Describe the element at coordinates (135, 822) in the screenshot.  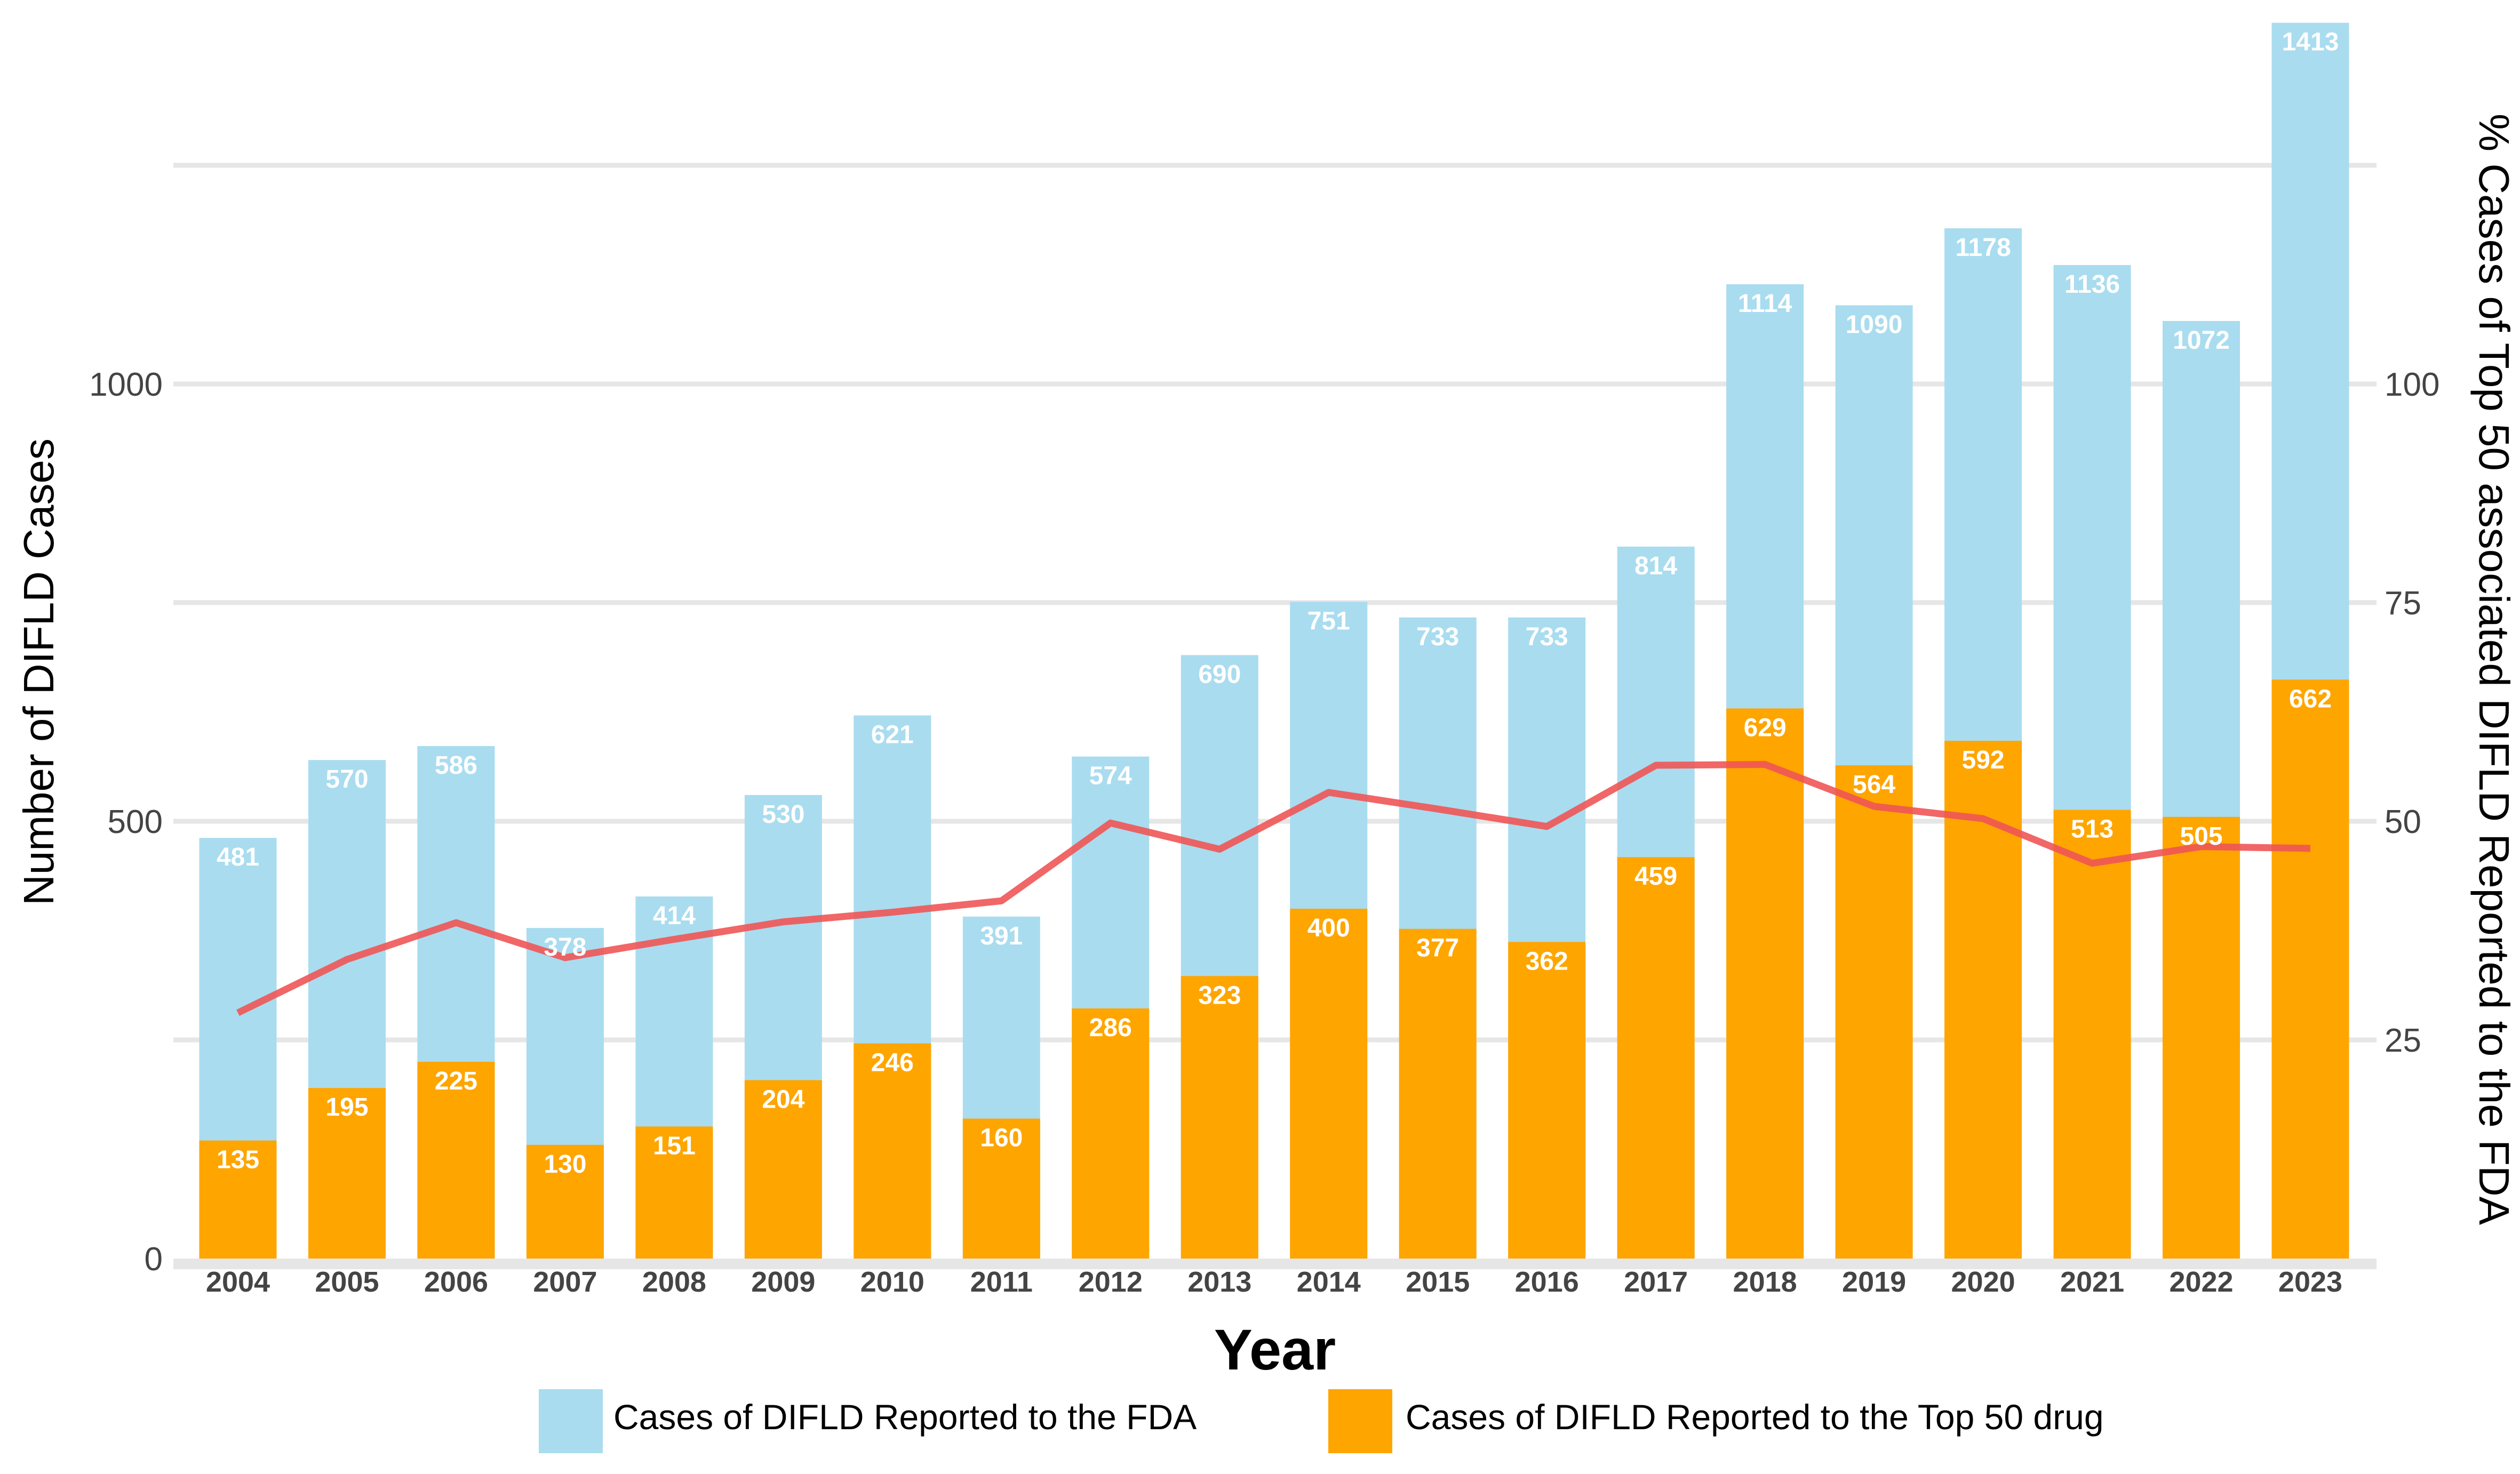
I see `y-tick-label: 500` at that location.